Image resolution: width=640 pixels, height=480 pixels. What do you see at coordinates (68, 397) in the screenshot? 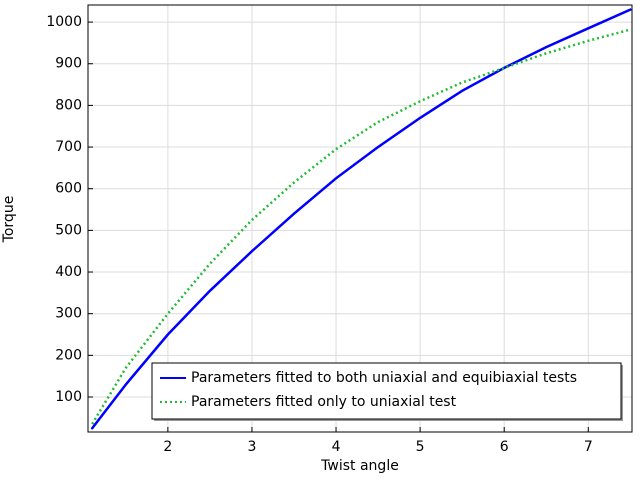
I see `y-tick-label: 100` at bounding box center [68, 397].